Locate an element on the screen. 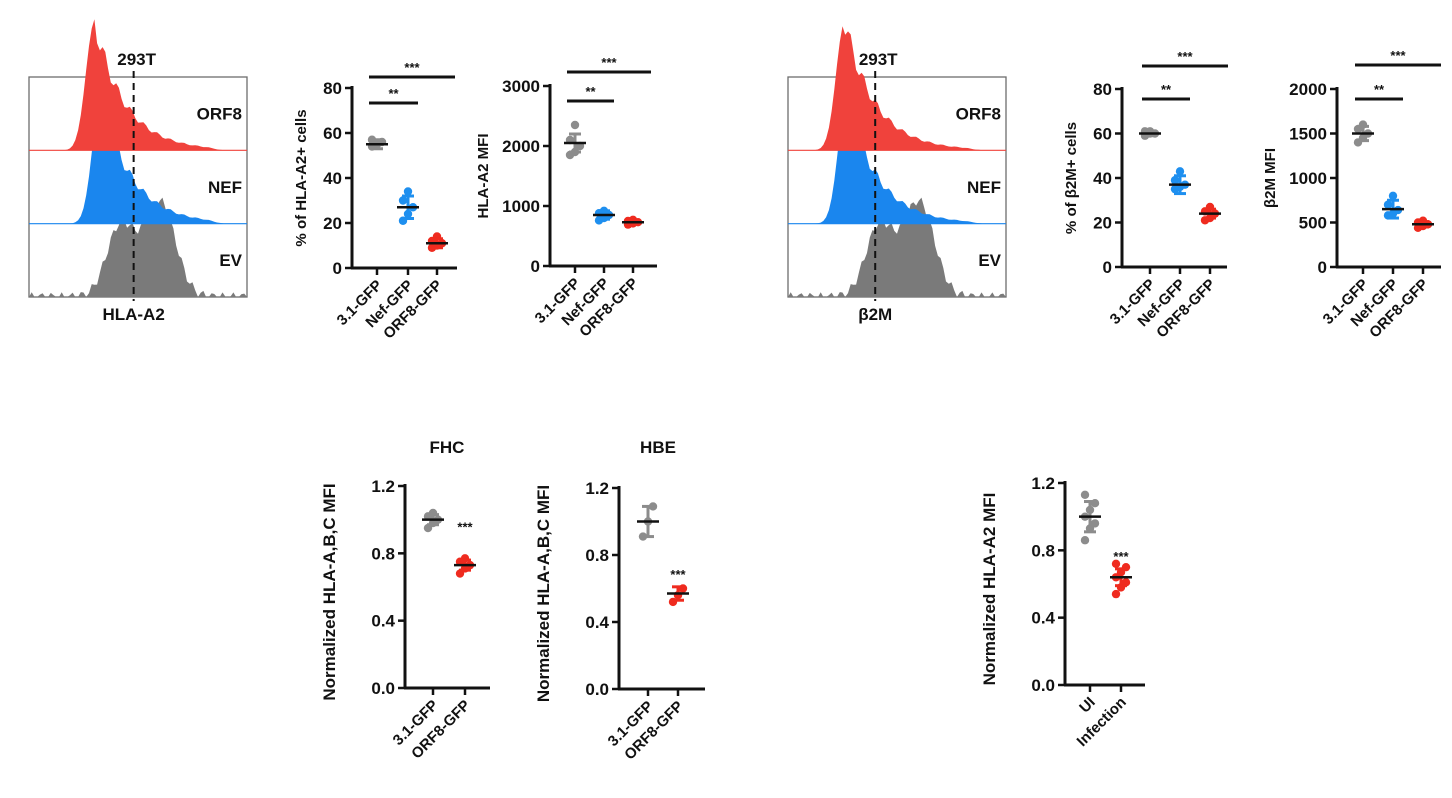 The image size is (1452, 798). y-tick-label: 500 is located at coordinates (1313, 223).